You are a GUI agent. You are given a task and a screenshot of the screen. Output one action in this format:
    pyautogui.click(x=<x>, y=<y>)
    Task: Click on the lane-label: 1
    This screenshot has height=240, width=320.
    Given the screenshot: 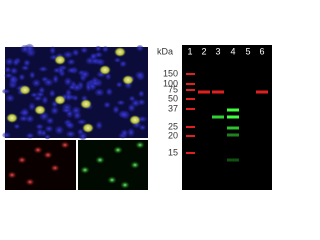 What is the action you would take?
    pyautogui.click(x=189, y=51)
    